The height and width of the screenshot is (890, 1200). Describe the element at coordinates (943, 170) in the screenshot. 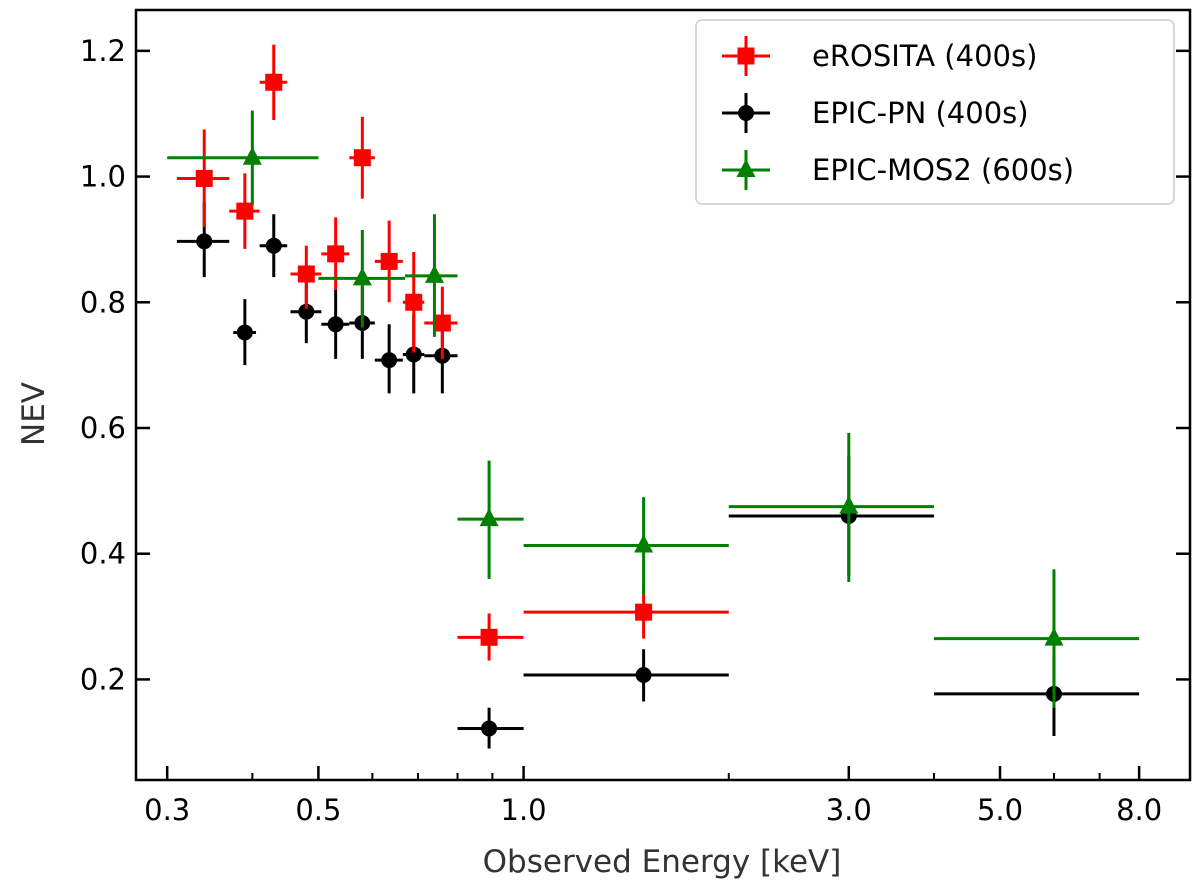

I see `legend-label: EPIC-MOS2 (600s)` at that location.